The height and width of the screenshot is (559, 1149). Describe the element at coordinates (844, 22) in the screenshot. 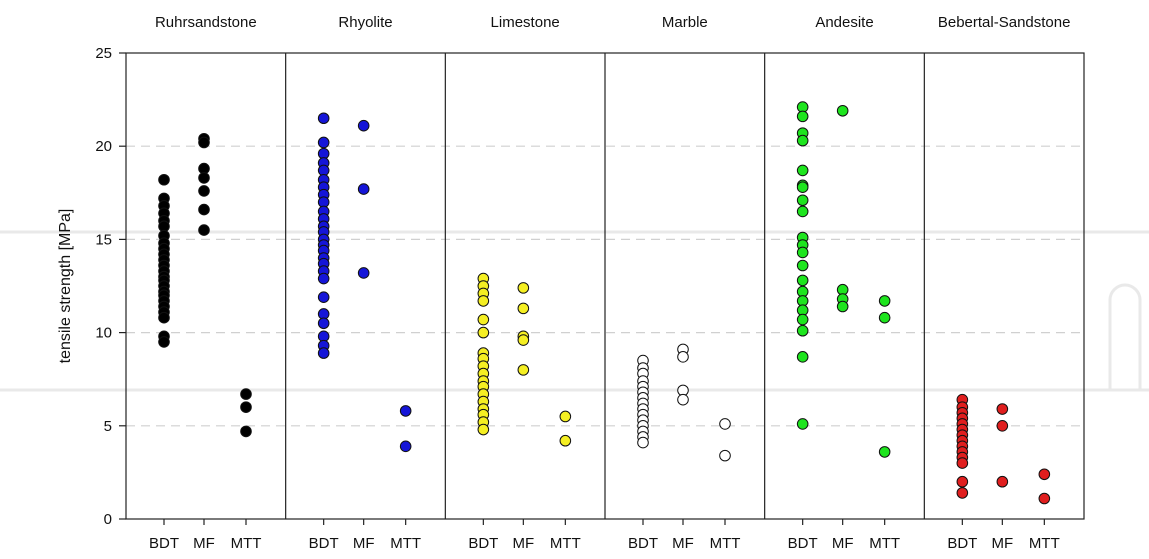

I see `panel-title: Andesite` at that location.